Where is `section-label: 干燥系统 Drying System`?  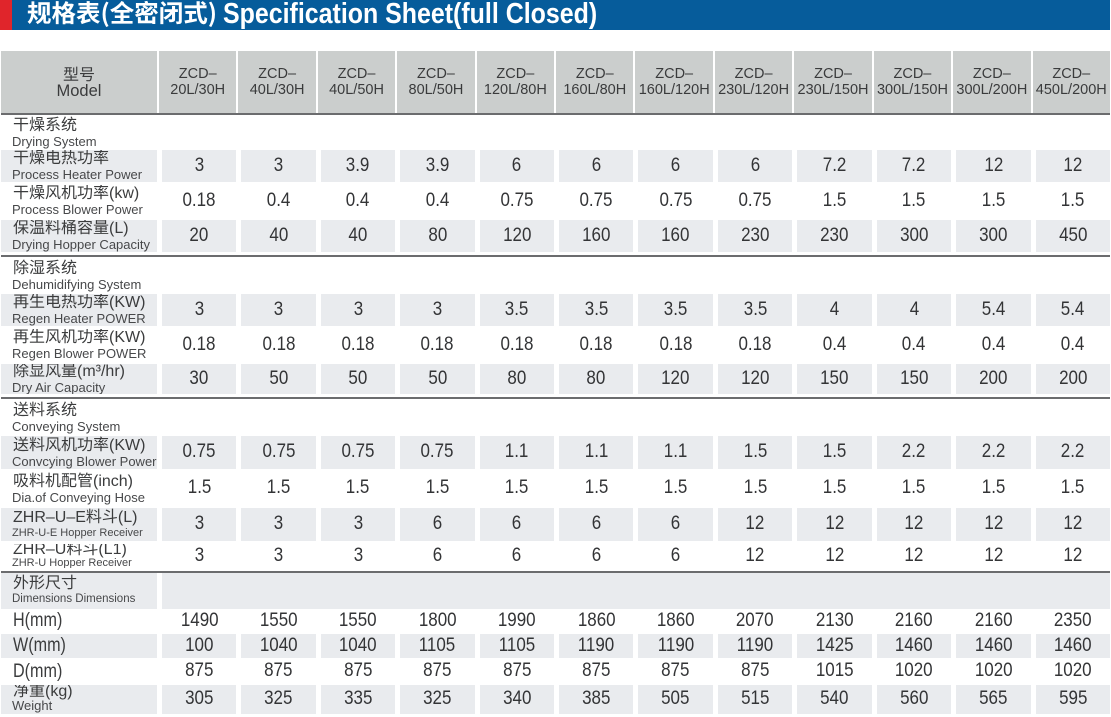
section-label: 干燥系统 Drying System is located at coordinates (79, 132).